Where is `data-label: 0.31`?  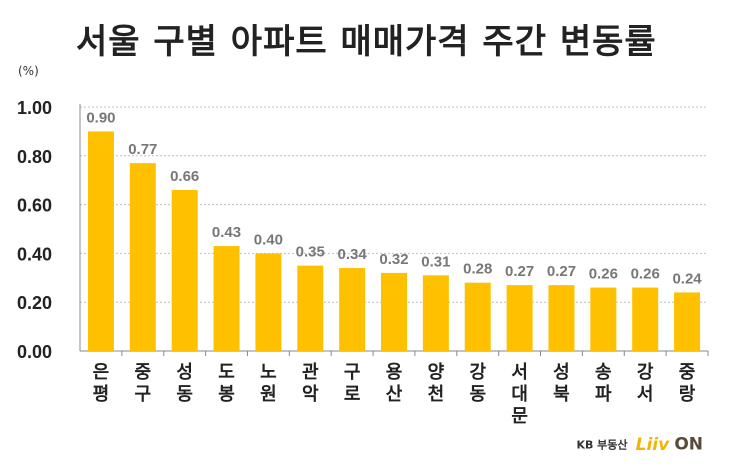
data-label: 0.31 is located at coordinates (435, 261).